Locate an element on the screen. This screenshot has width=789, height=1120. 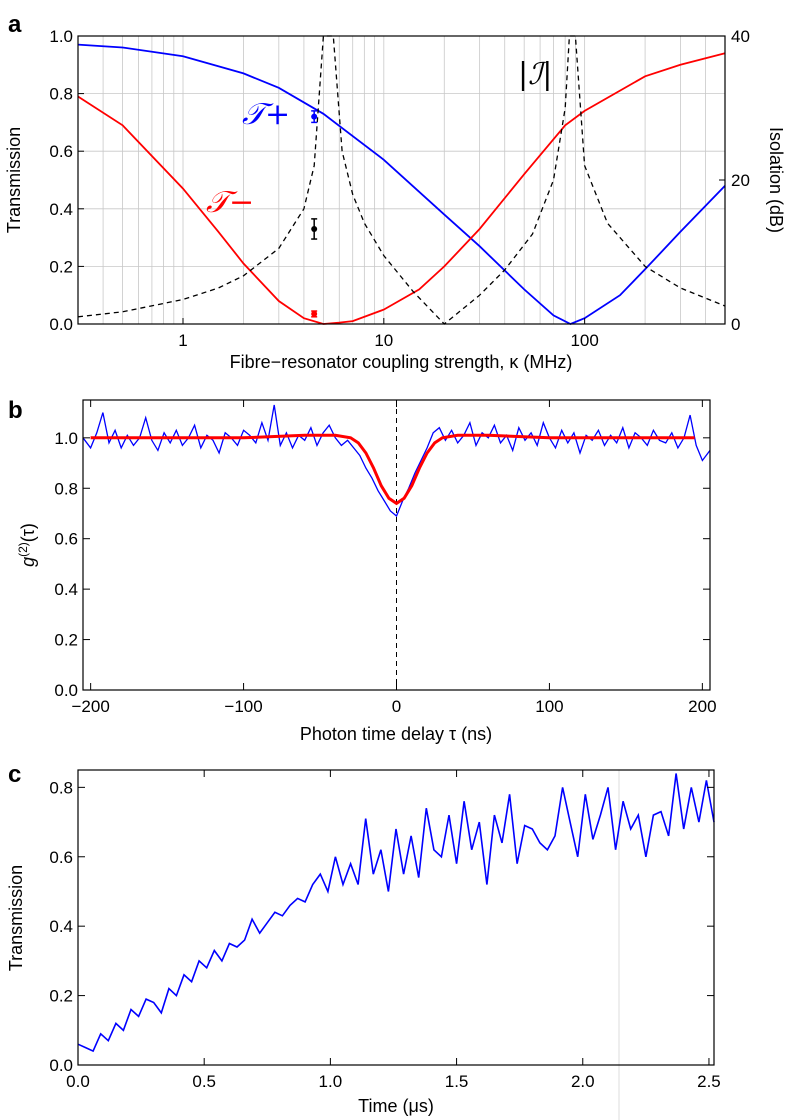
panel-c-ytick-label: 0.0 is located at coordinates (61, 1065).